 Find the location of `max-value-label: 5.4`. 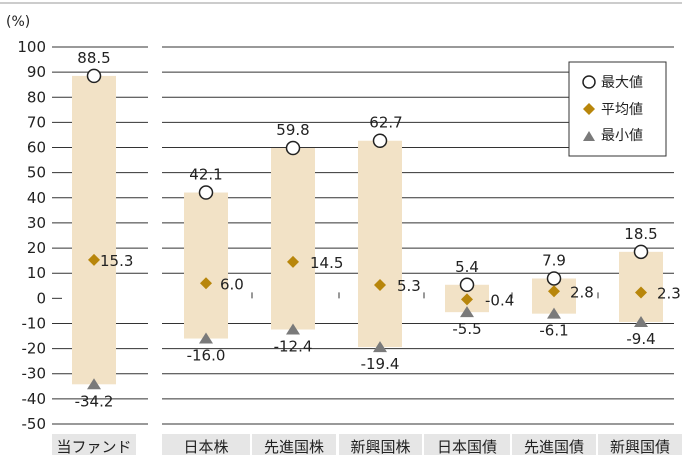

max-value-label: 5.4 is located at coordinates (467, 267).